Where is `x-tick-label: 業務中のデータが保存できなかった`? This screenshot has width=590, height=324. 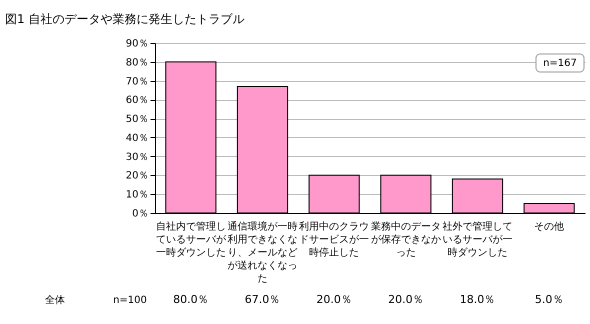
x-tick-label: 業務中のデータが保存できなかった is located at coordinates (405, 239).